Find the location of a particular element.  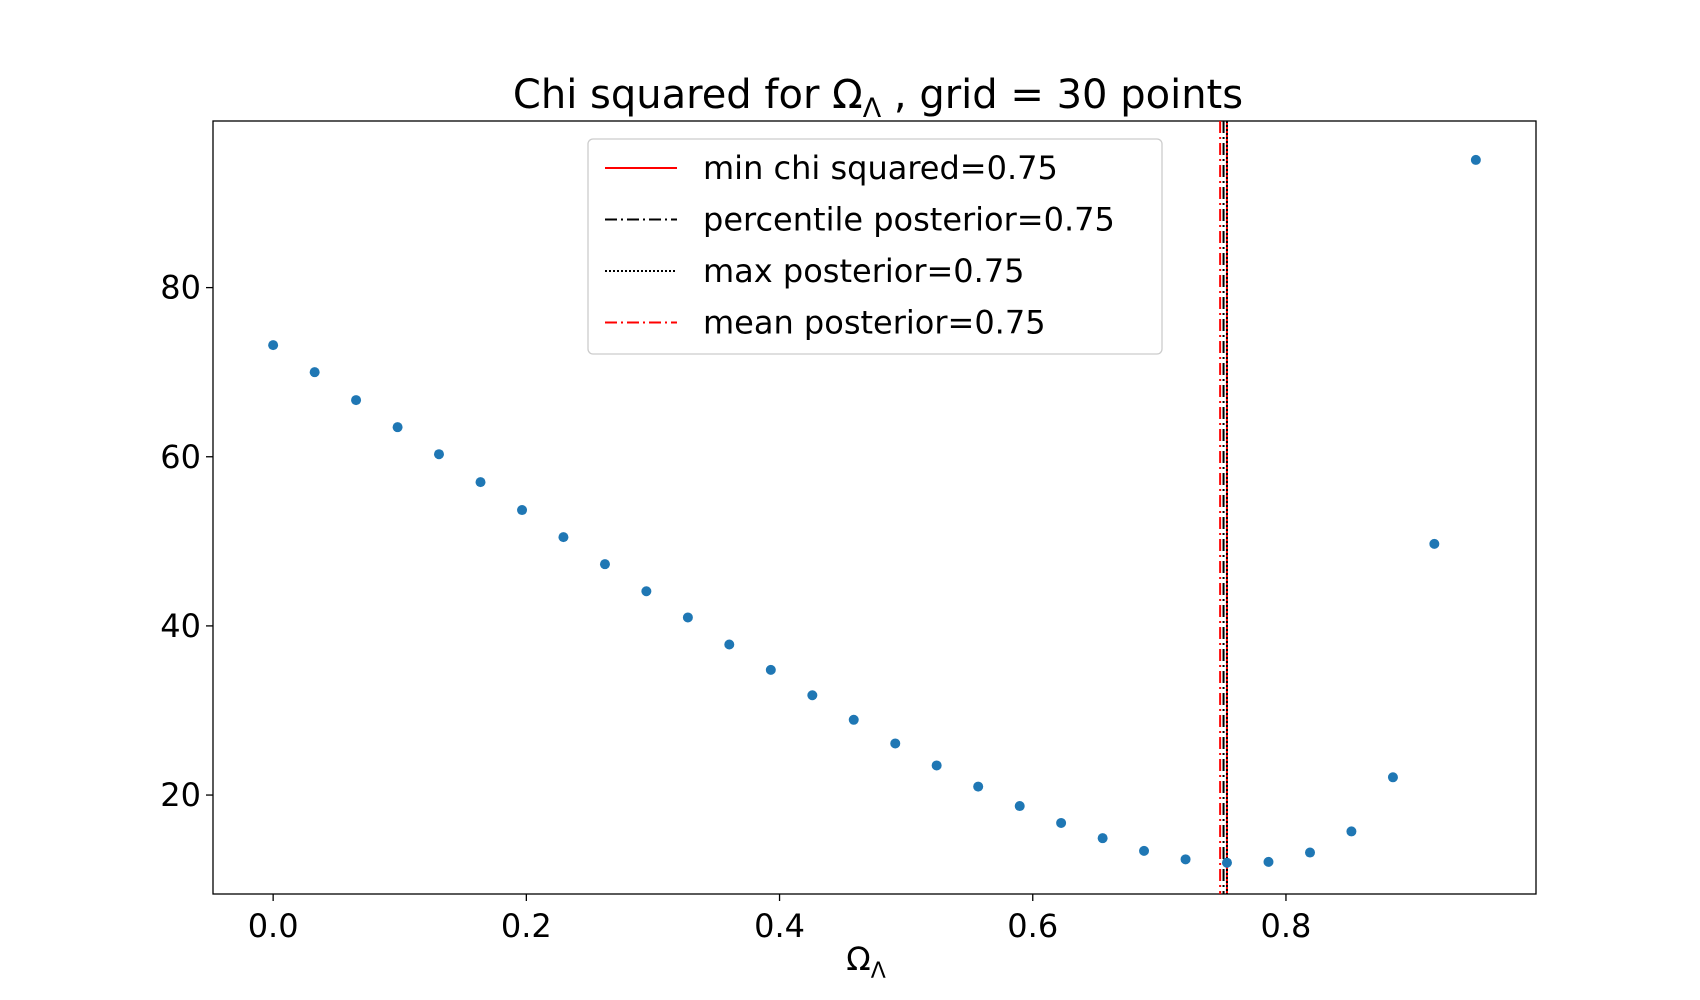

legend-label-2: max posterior=0.75 is located at coordinates (864, 271).